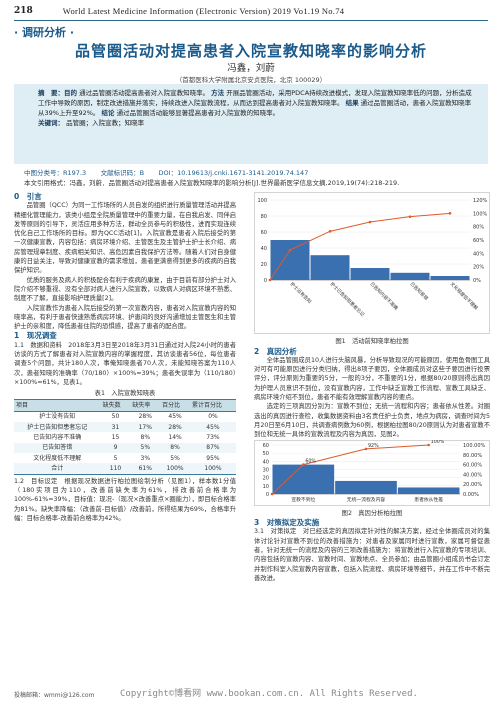  What do you see at coordinates (198, 113) in the screenshot?
I see `abstract-conclusion: 通过品管圈活动能够显著提高患者对入院宣教的知晓率。` at bounding box center [198, 113].